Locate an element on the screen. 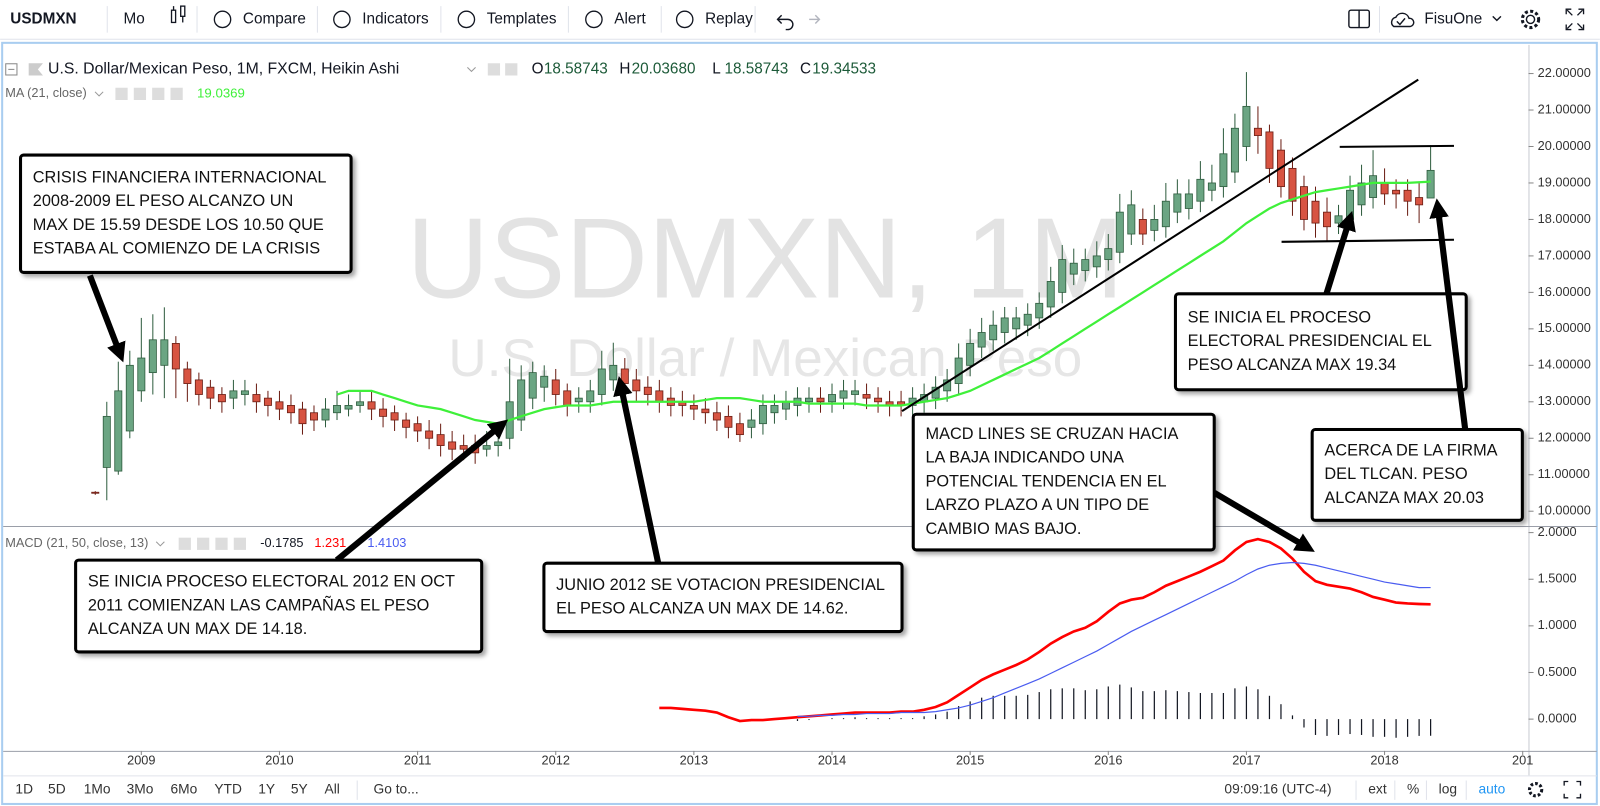  layout-icon is located at coordinates (1359, 19).